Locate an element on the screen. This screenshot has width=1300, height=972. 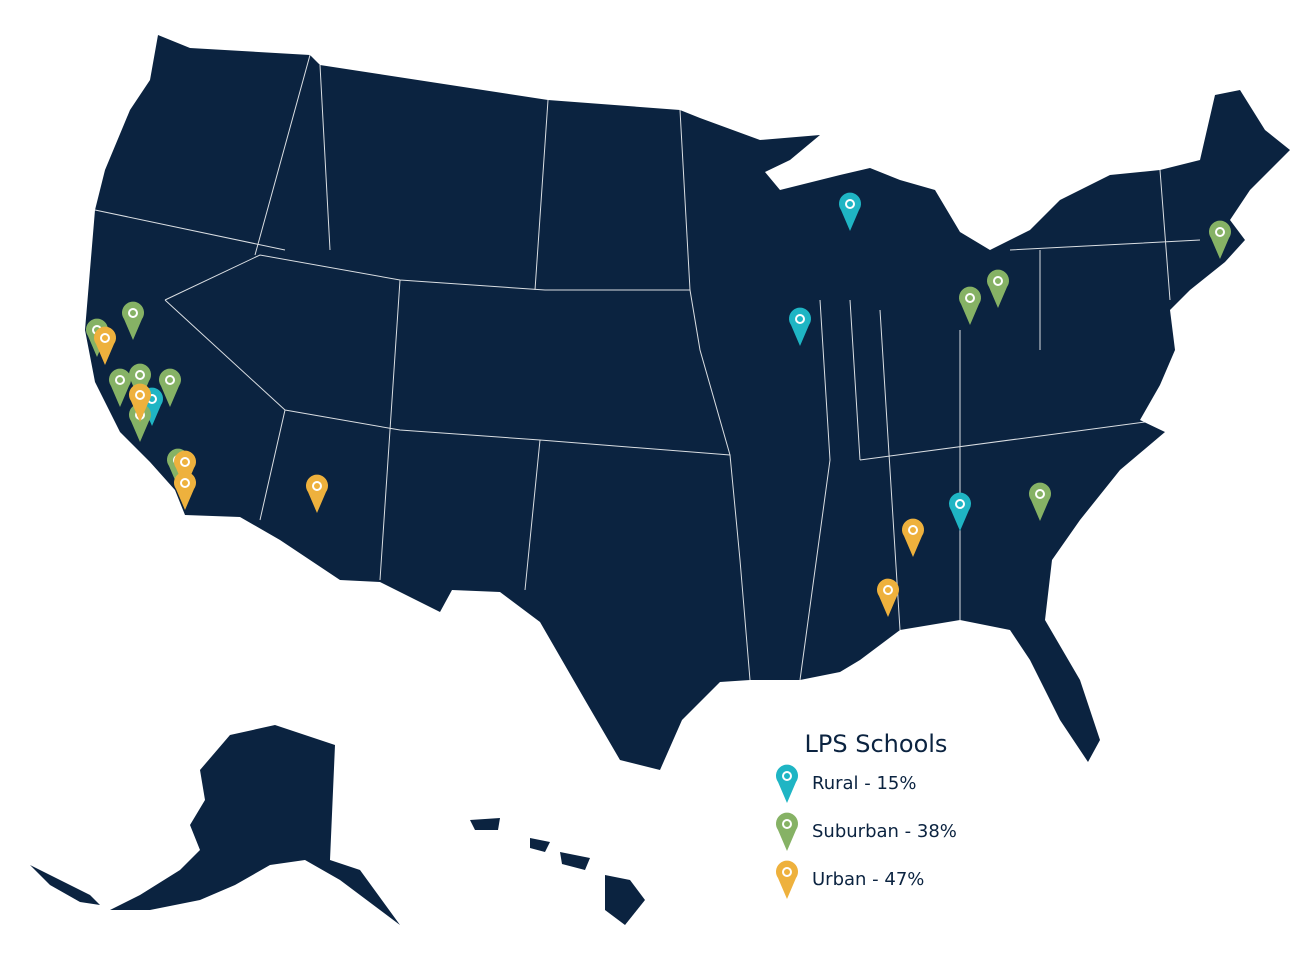
alaska-shape is located at coordinates (255, 825).